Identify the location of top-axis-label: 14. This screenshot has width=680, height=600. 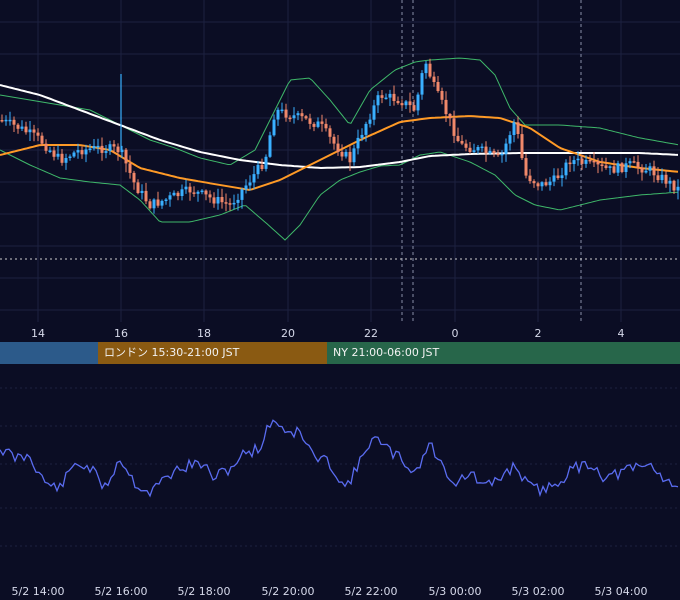
(38, 333).